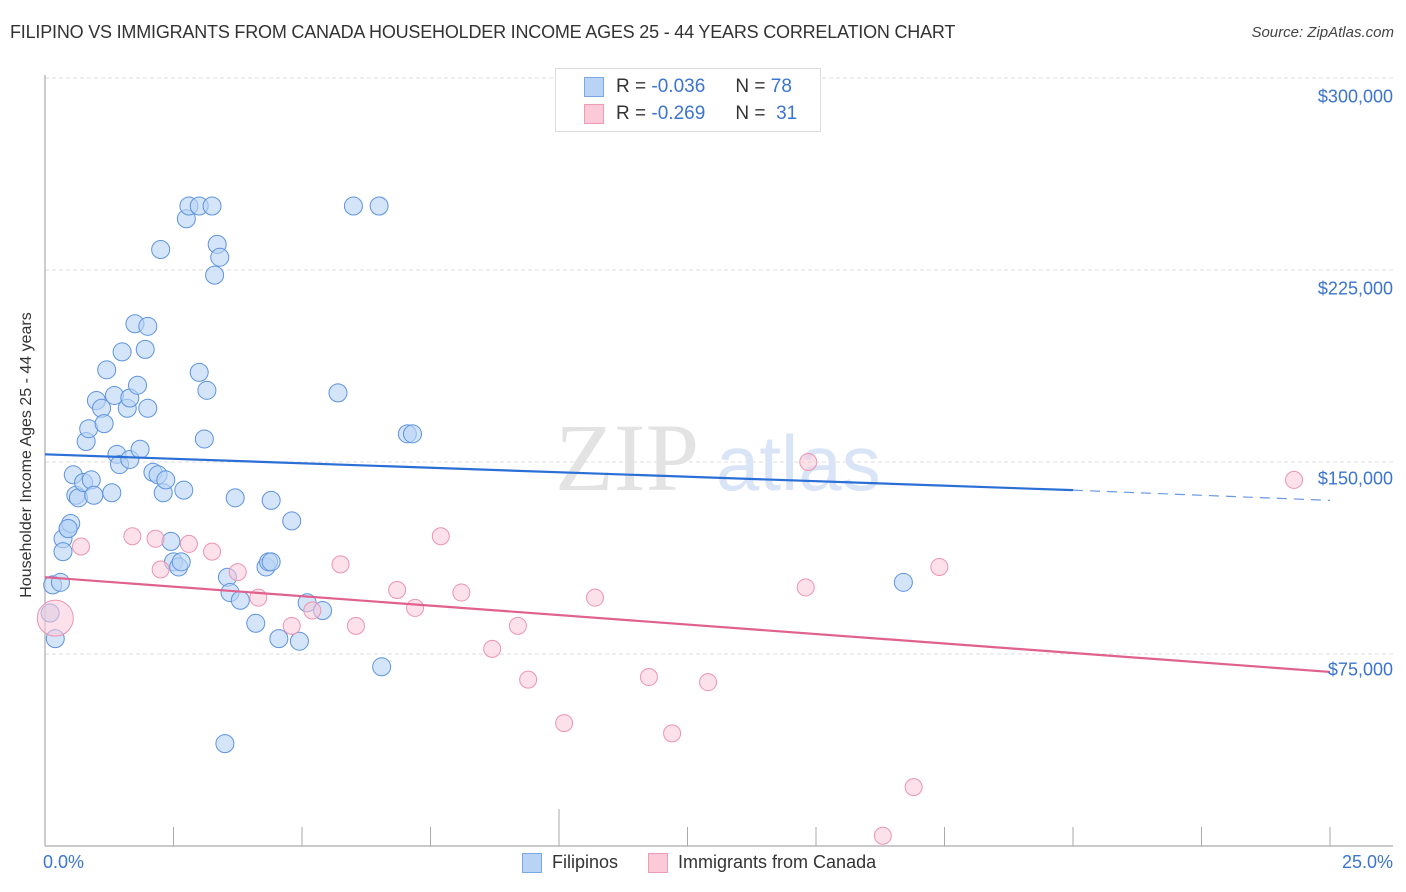 Image resolution: width=1406 pixels, height=892 pixels. I want to click on svg-text: ZIP, so click(627, 457).